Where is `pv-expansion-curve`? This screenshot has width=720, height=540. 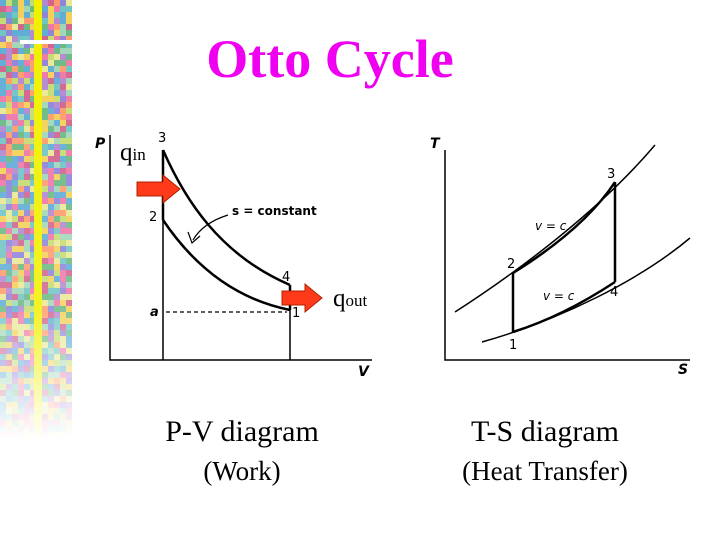
pv-expansion-curve is located at coordinates (226, 218).